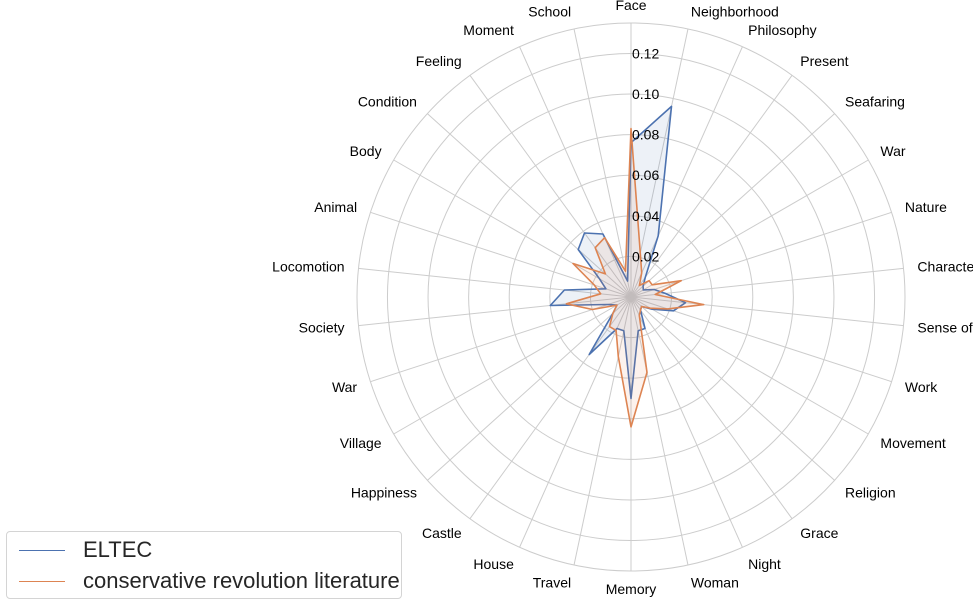 This screenshot has height=606, width=973. What do you see at coordinates (645, 154) in the screenshot?
I see `radial-tick-labels: 0.02 0.04 0.06 0.08 0.10 0.12` at bounding box center [645, 154].